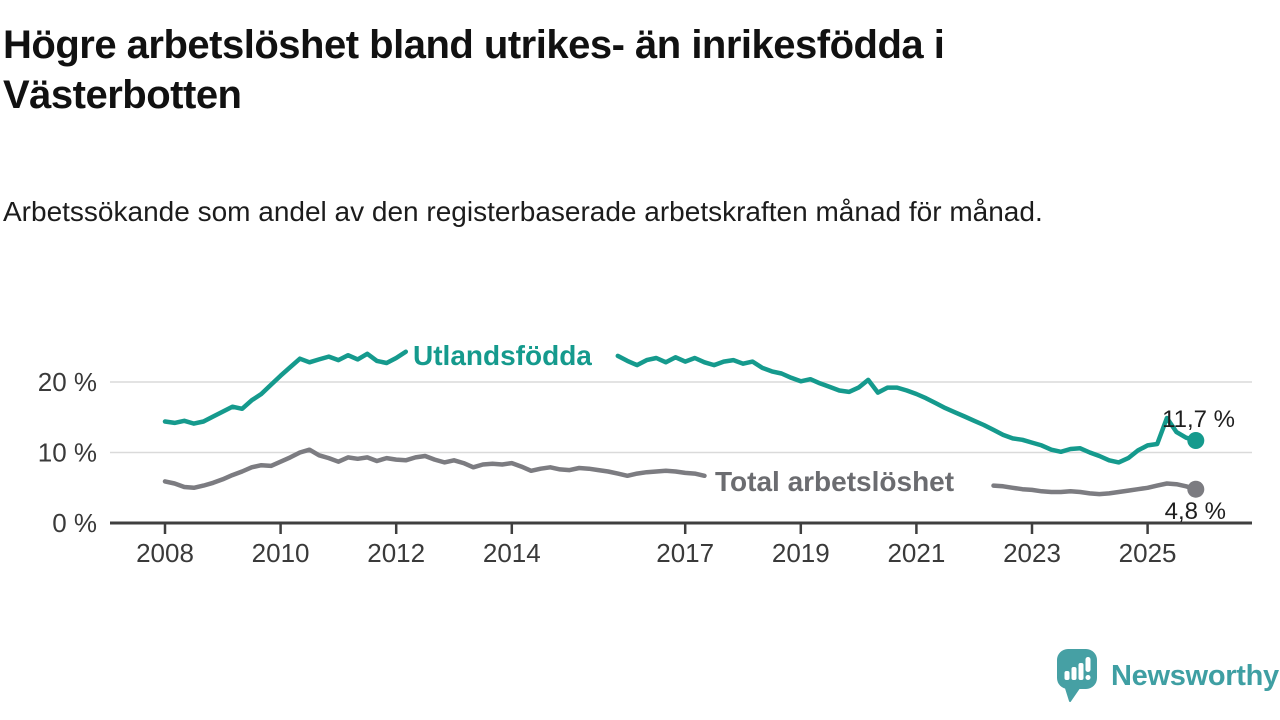  What do you see at coordinates (1032, 553) in the screenshot?
I see `x-axis-label: 2023` at bounding box center [1032, 553].